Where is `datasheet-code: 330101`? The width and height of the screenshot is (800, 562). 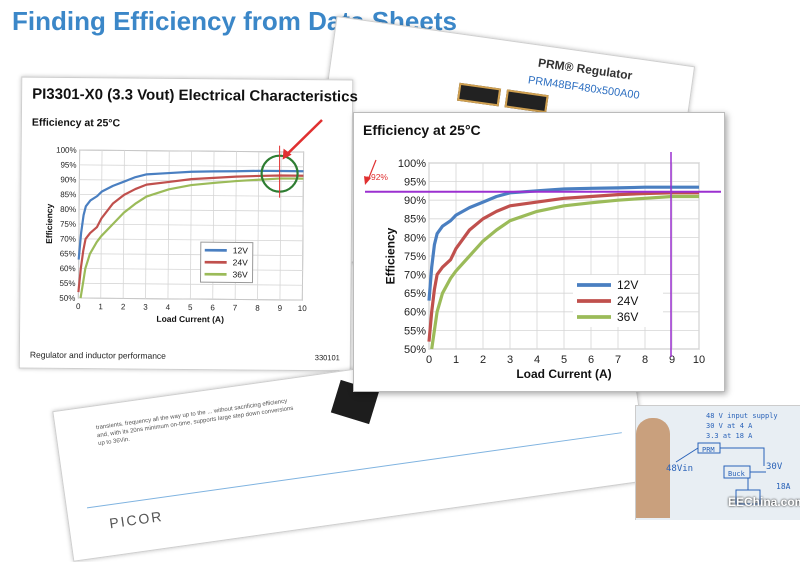
datasheet-code: 330101 is located at coordinates (327, 357).